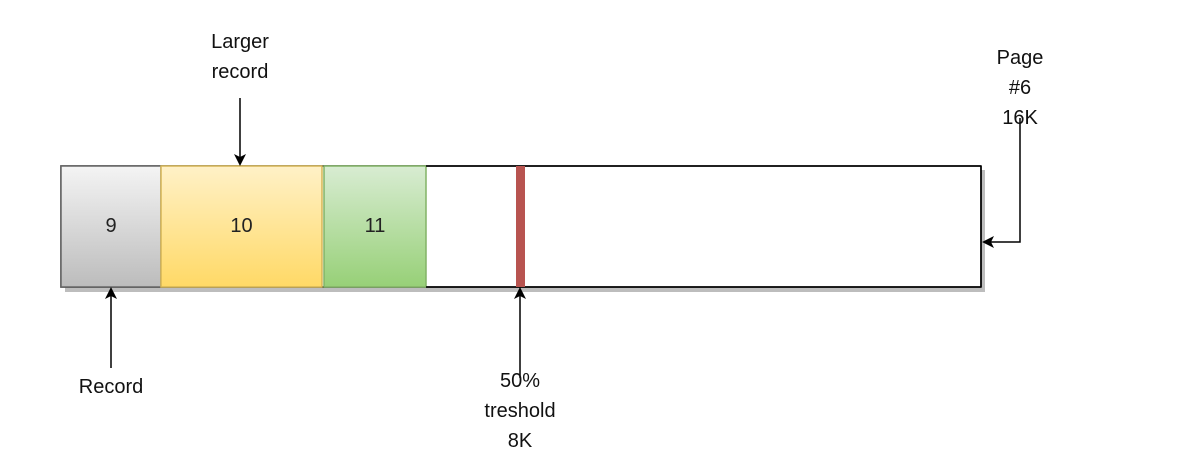  I want to click on threshold-marker, so click(520, 226).